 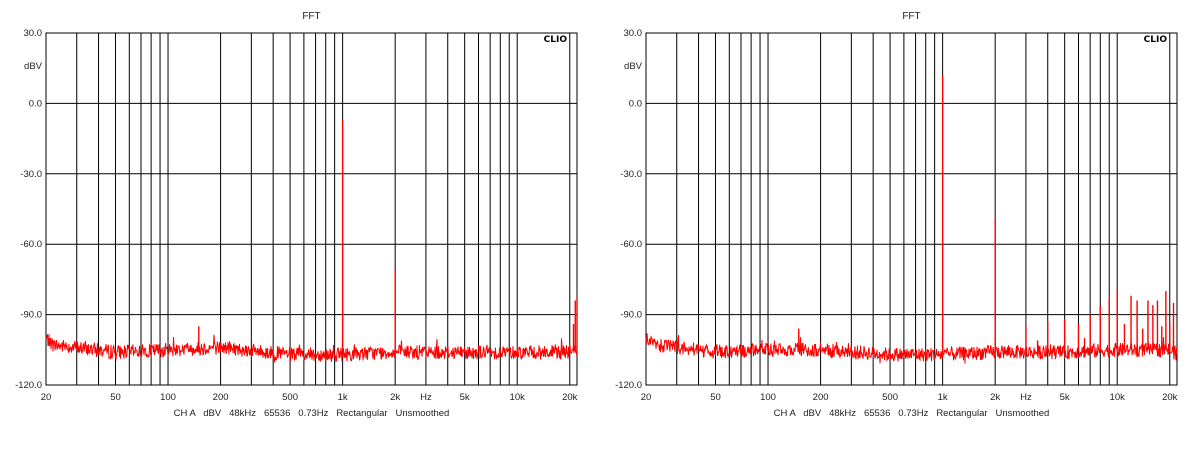 I want to click on panel-1-y-tick-label: -60.0, so click(x=31, y=244).